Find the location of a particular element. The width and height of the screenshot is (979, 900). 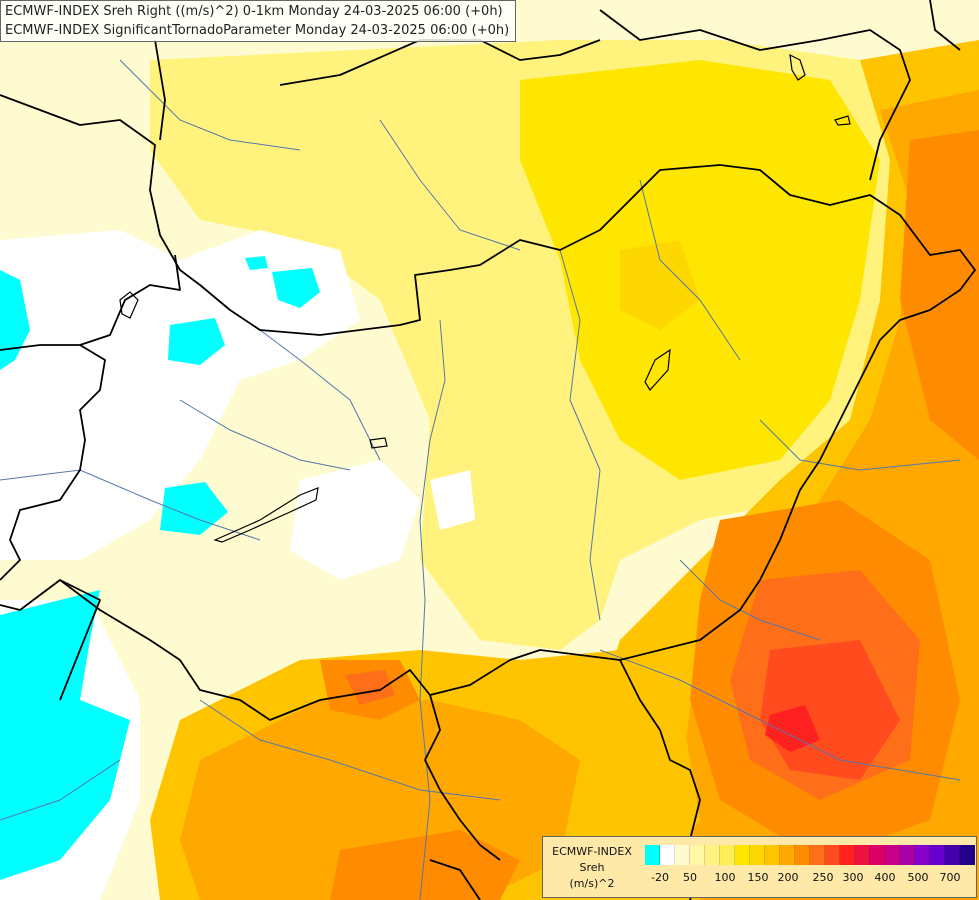

legend-unit-label: (m/s)^2 is located at coordinates (592, 883).